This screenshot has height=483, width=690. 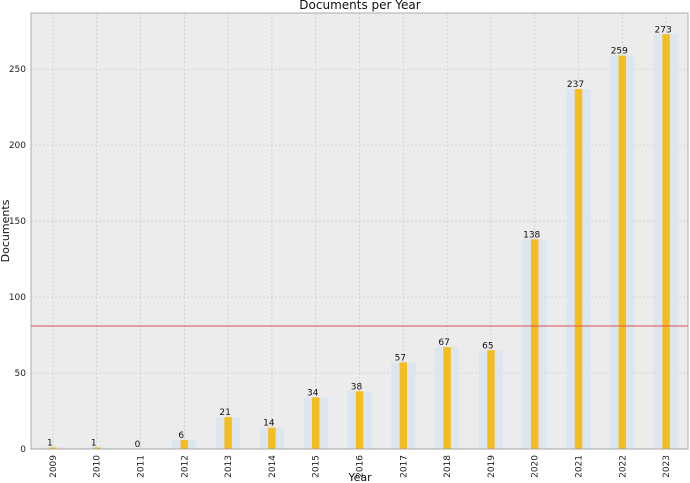 I want to click on x-tick-label: 2020, so click(x=536, y=466).